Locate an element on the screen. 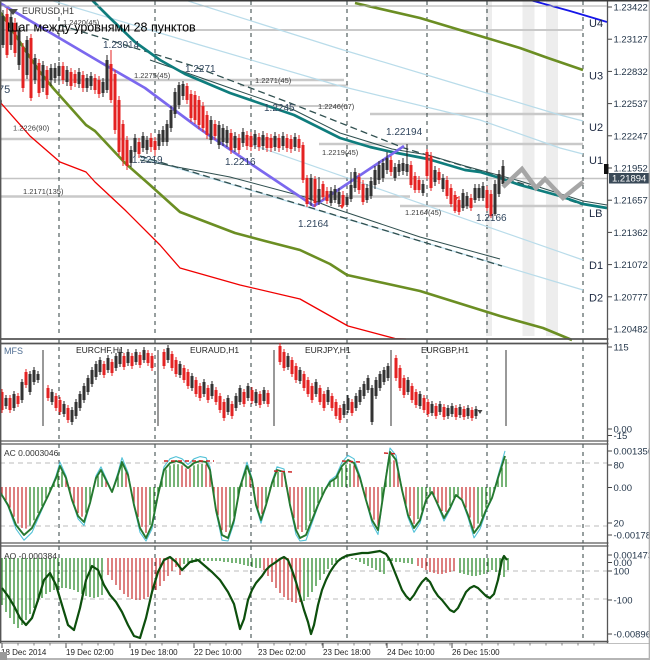 The width and height of the screenshot is (650, 665). svg-text: 19 Dec 18:00 is located at coordinates (154, 652).